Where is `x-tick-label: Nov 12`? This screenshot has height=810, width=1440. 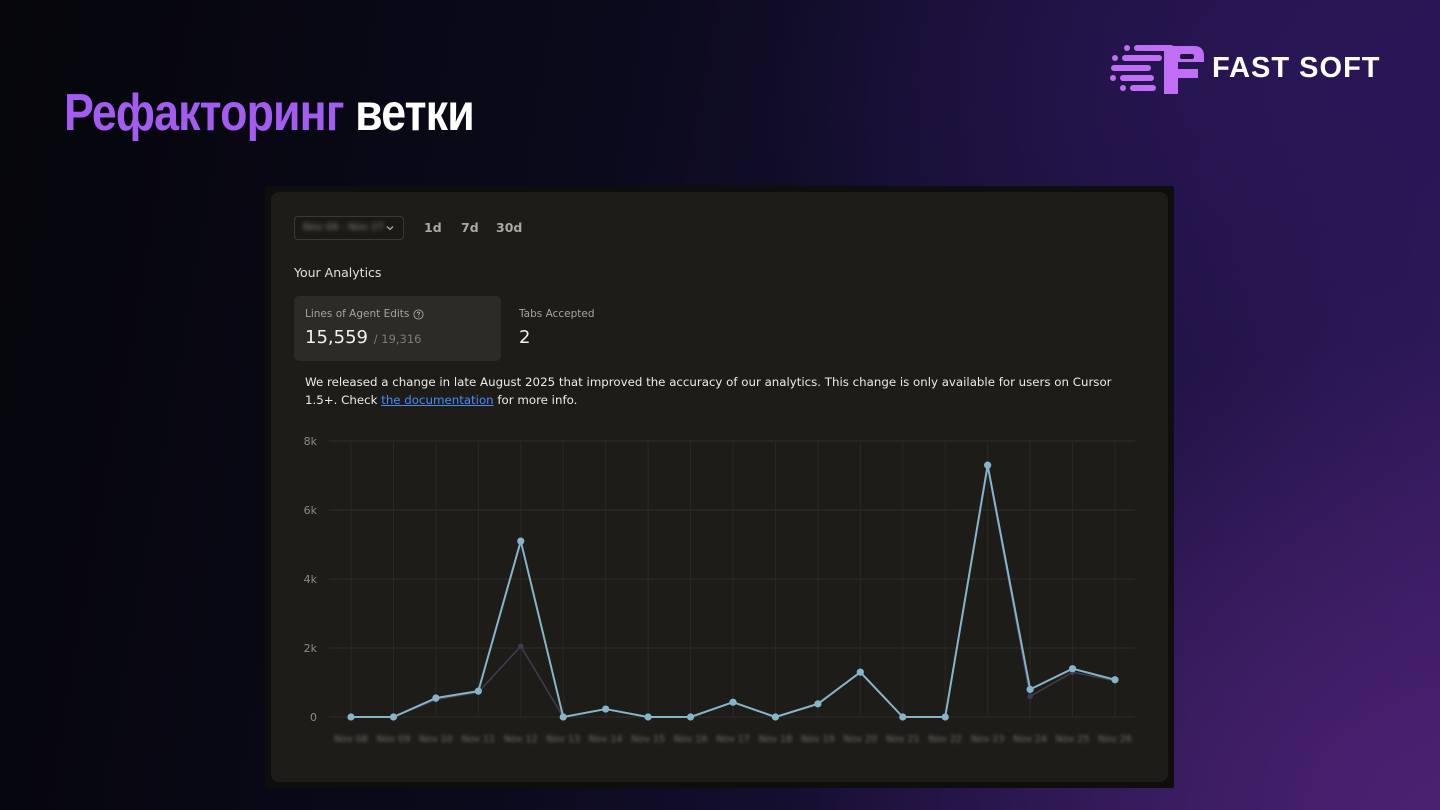 x-tick-label: Nov 12 is located at coordinates (521, 739).